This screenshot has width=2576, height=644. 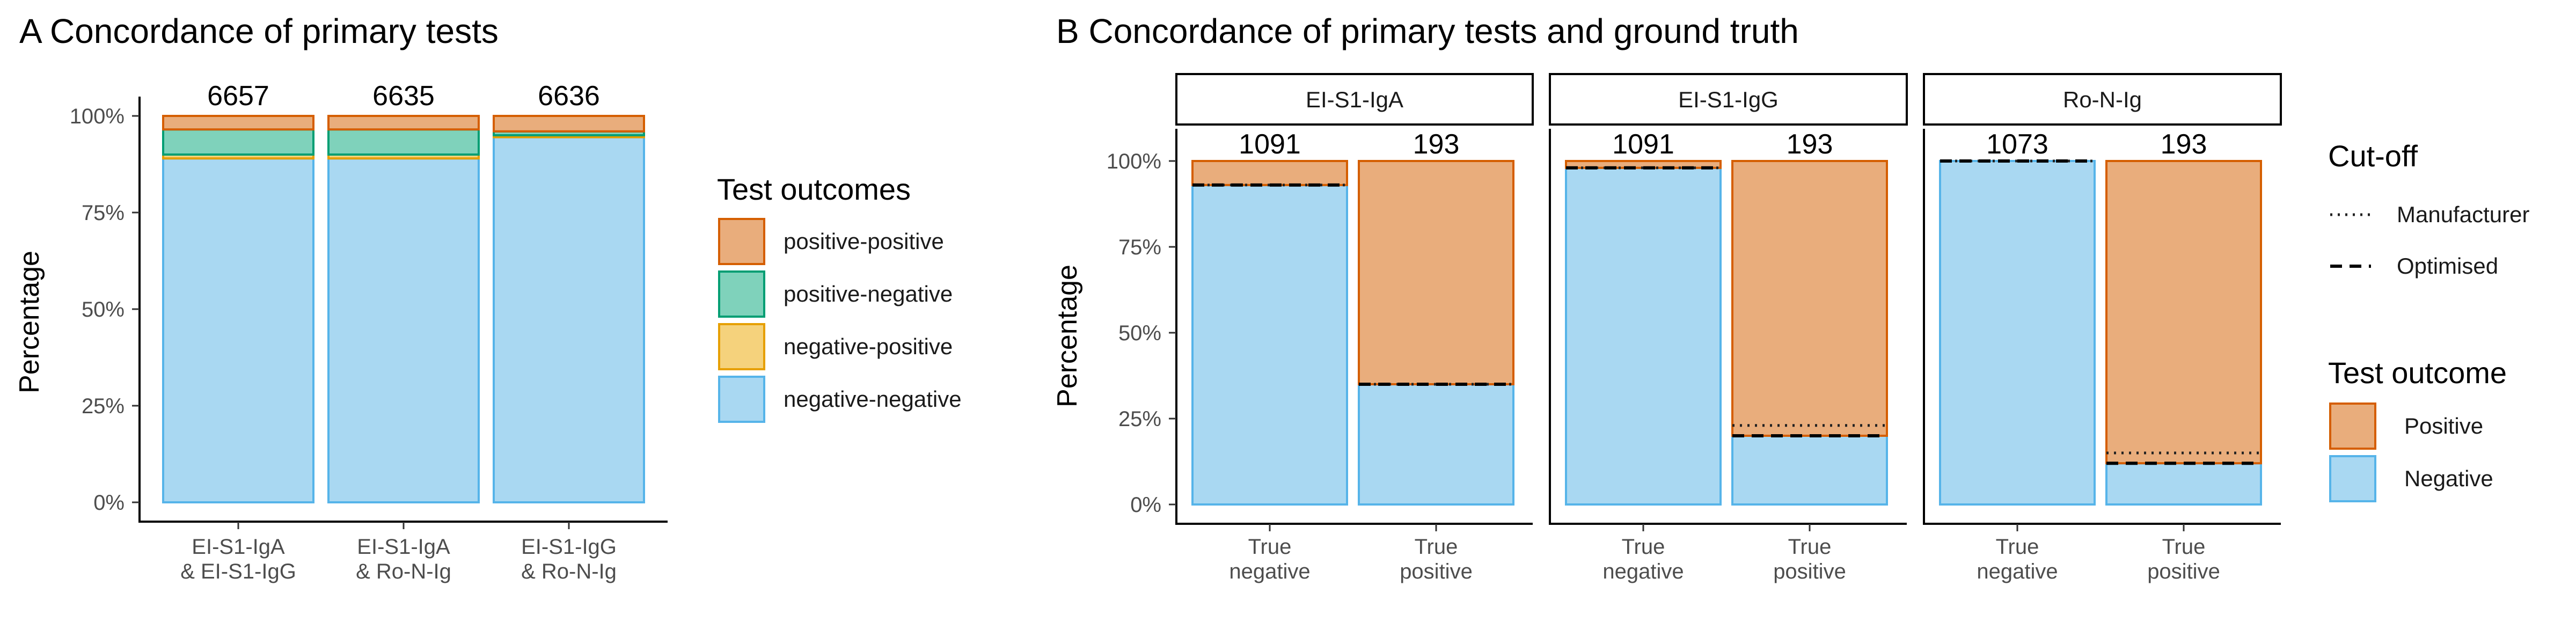 What do you see at coordinates (1067, 336) in the screenshot?
I see `panel-b-y-axis-label: Percentage` at bounding box center [1067, 336].